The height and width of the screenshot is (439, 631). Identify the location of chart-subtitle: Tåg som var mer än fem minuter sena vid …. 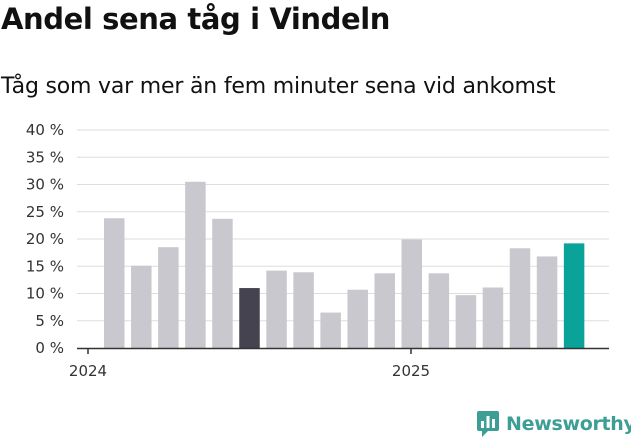
(278, 86).